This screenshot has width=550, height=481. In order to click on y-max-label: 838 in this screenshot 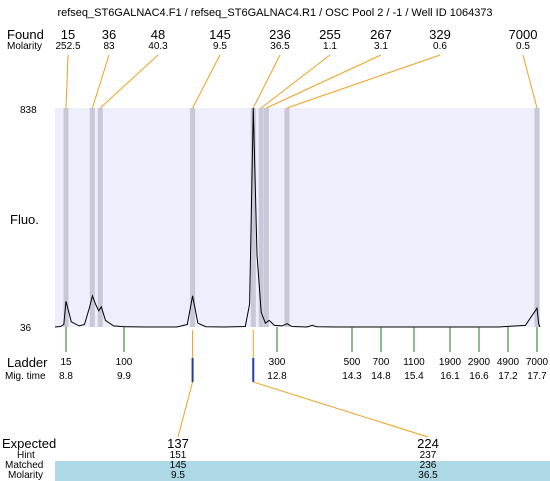, I will do `click(28, 110)`.